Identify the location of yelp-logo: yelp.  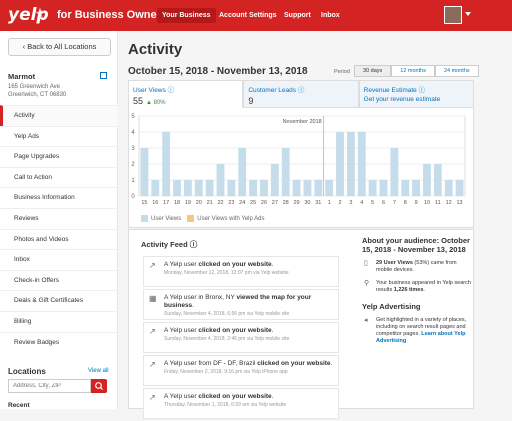
(28, 15).